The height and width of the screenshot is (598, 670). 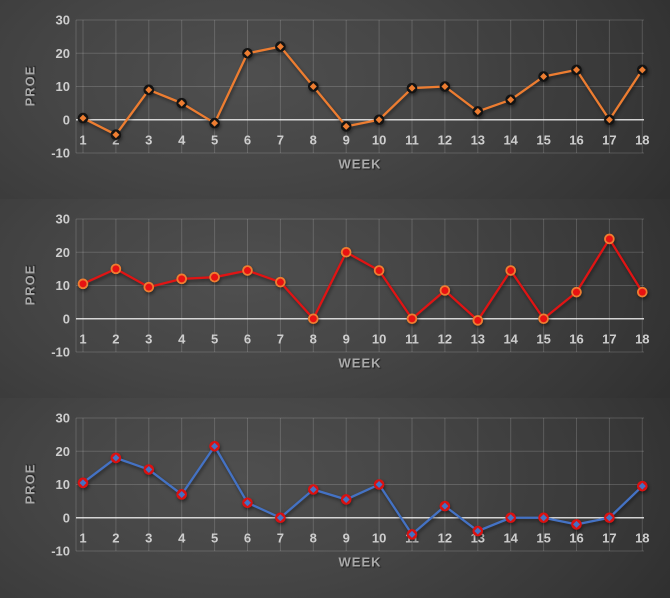 What do you see at coordinates (346, 140) in the screenshot?
I see `x-tick-label: 9` at bounding box center [346, 140].